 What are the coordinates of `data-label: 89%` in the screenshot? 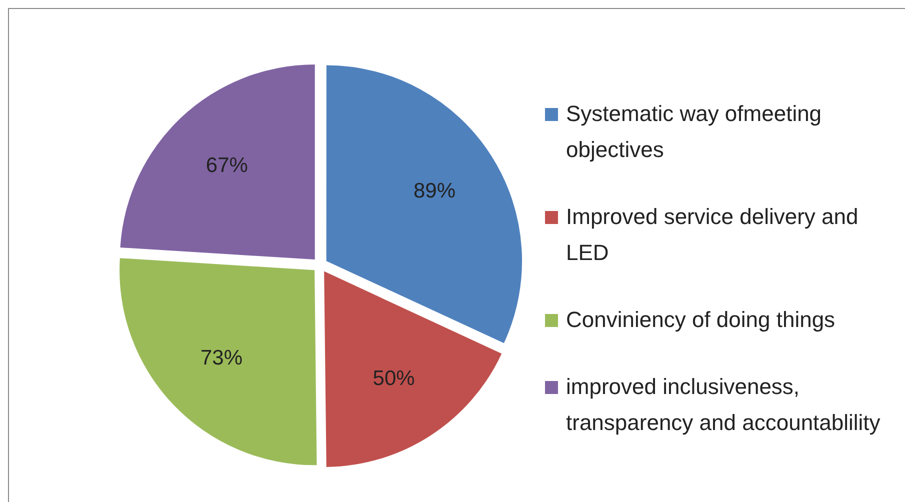 It's located at (435, 191).